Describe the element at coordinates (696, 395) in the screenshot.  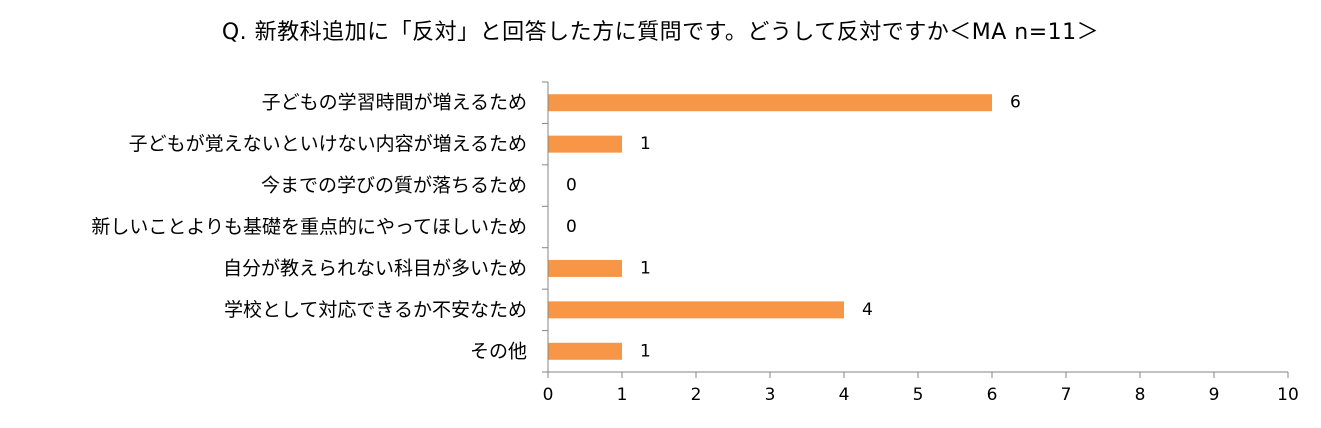
I see `x-tick-label: 2` at that location.